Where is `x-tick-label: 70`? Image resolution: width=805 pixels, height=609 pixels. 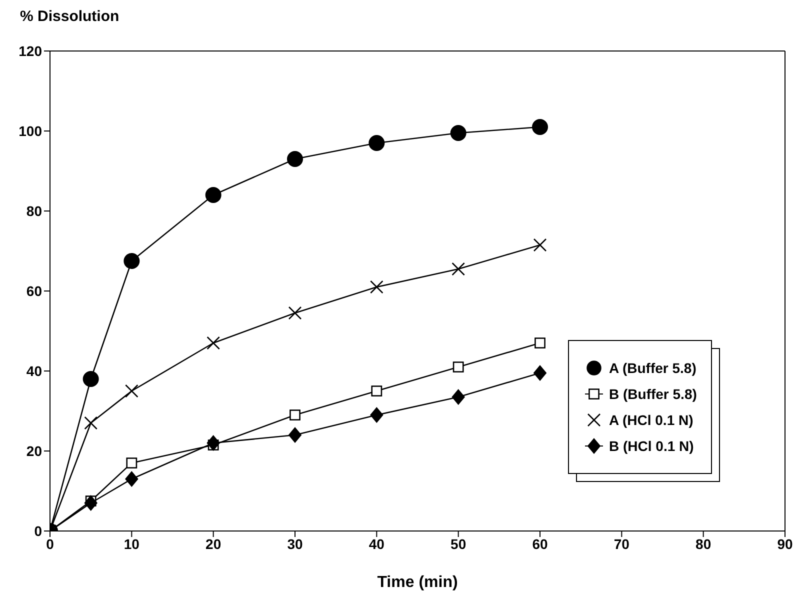
x-tick-label: 70 is located at coordinates (622, 544).